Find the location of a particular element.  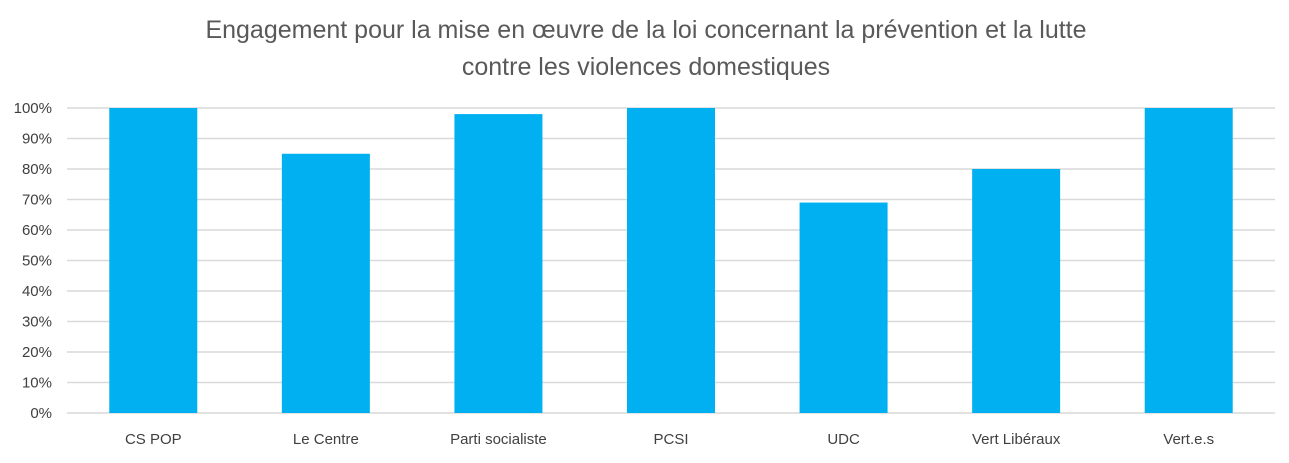

y-tick-label: 100% is located at coordinates (33, 108).